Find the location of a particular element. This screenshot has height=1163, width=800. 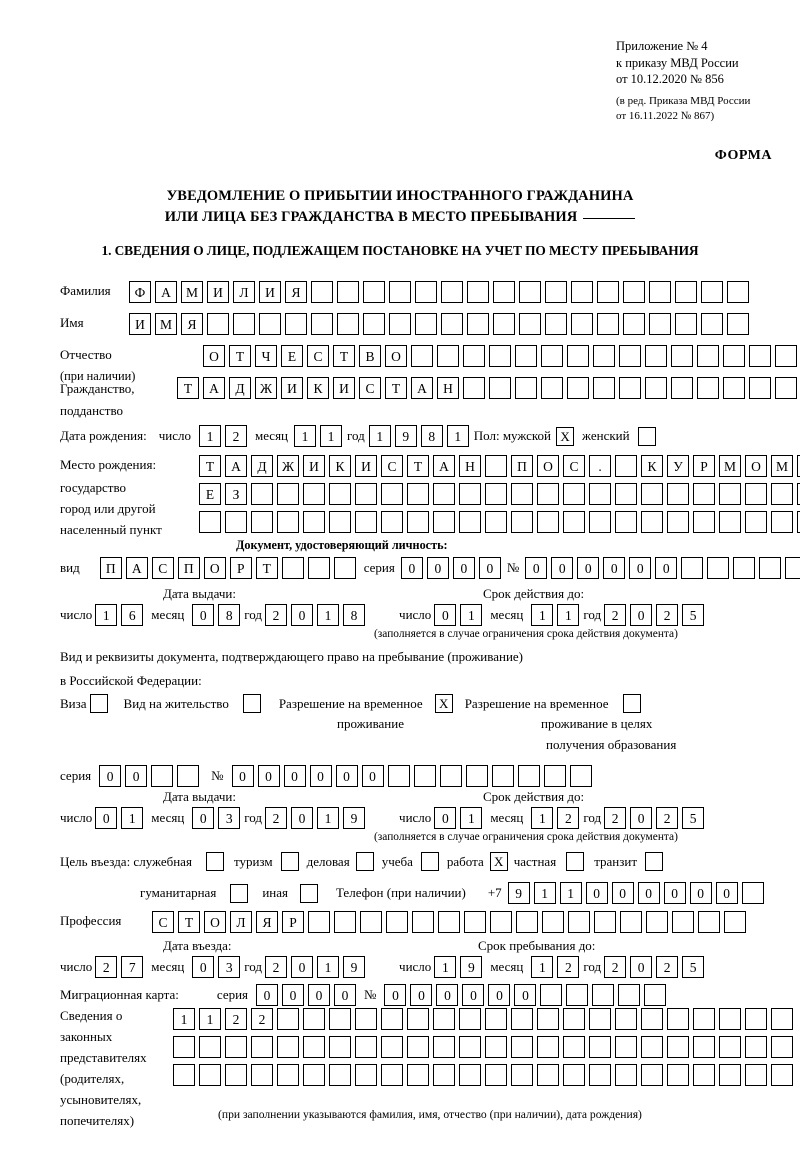

char-box: Л is located at coordinates (241, 922).